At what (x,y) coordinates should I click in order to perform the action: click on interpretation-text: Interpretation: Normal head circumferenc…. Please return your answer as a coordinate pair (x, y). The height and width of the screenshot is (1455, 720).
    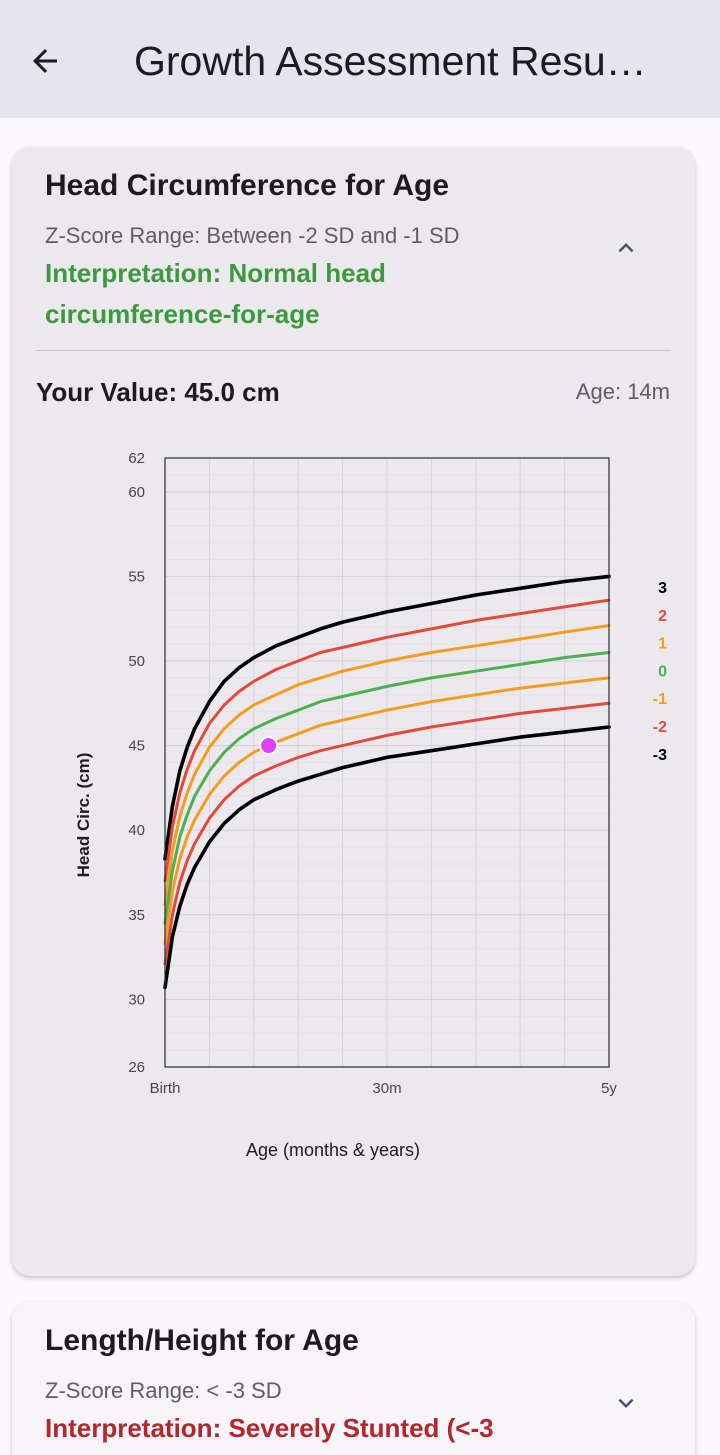
    Looking at the image, I should click on (215, 293).